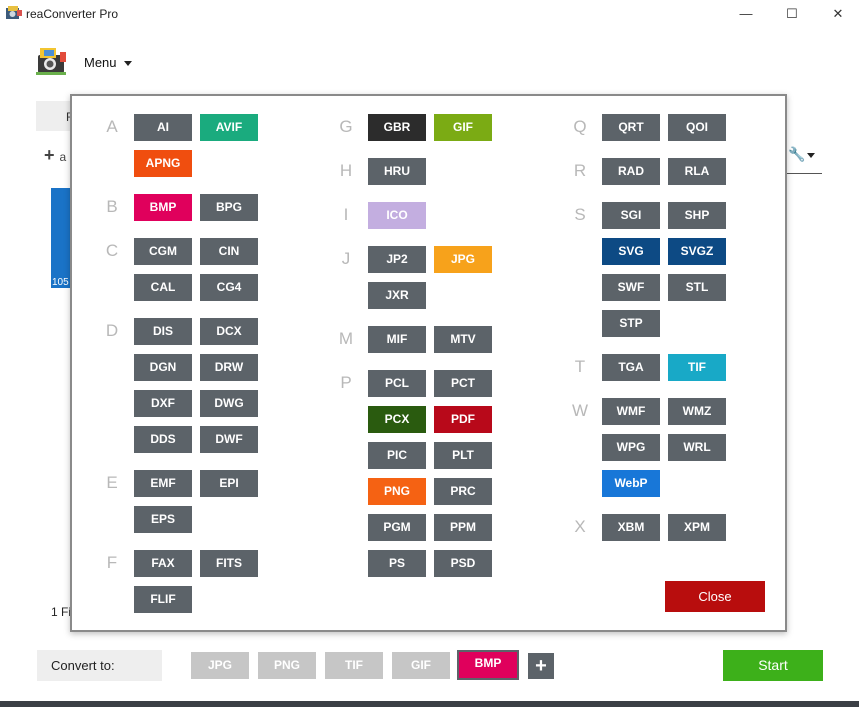 The image size is (859, 707). Describe the element at coordinates (229, 439) in the screenshot. I see `format-button-dwf: DWF` at that location.